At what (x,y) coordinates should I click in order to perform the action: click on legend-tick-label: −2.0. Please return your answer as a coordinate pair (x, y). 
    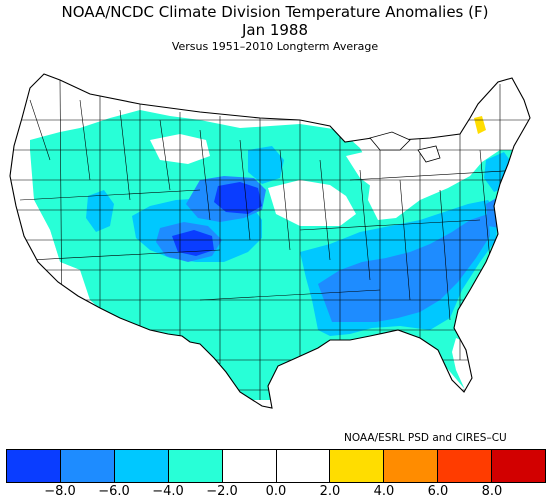
    Looking at the image, I should click on (222, 491).